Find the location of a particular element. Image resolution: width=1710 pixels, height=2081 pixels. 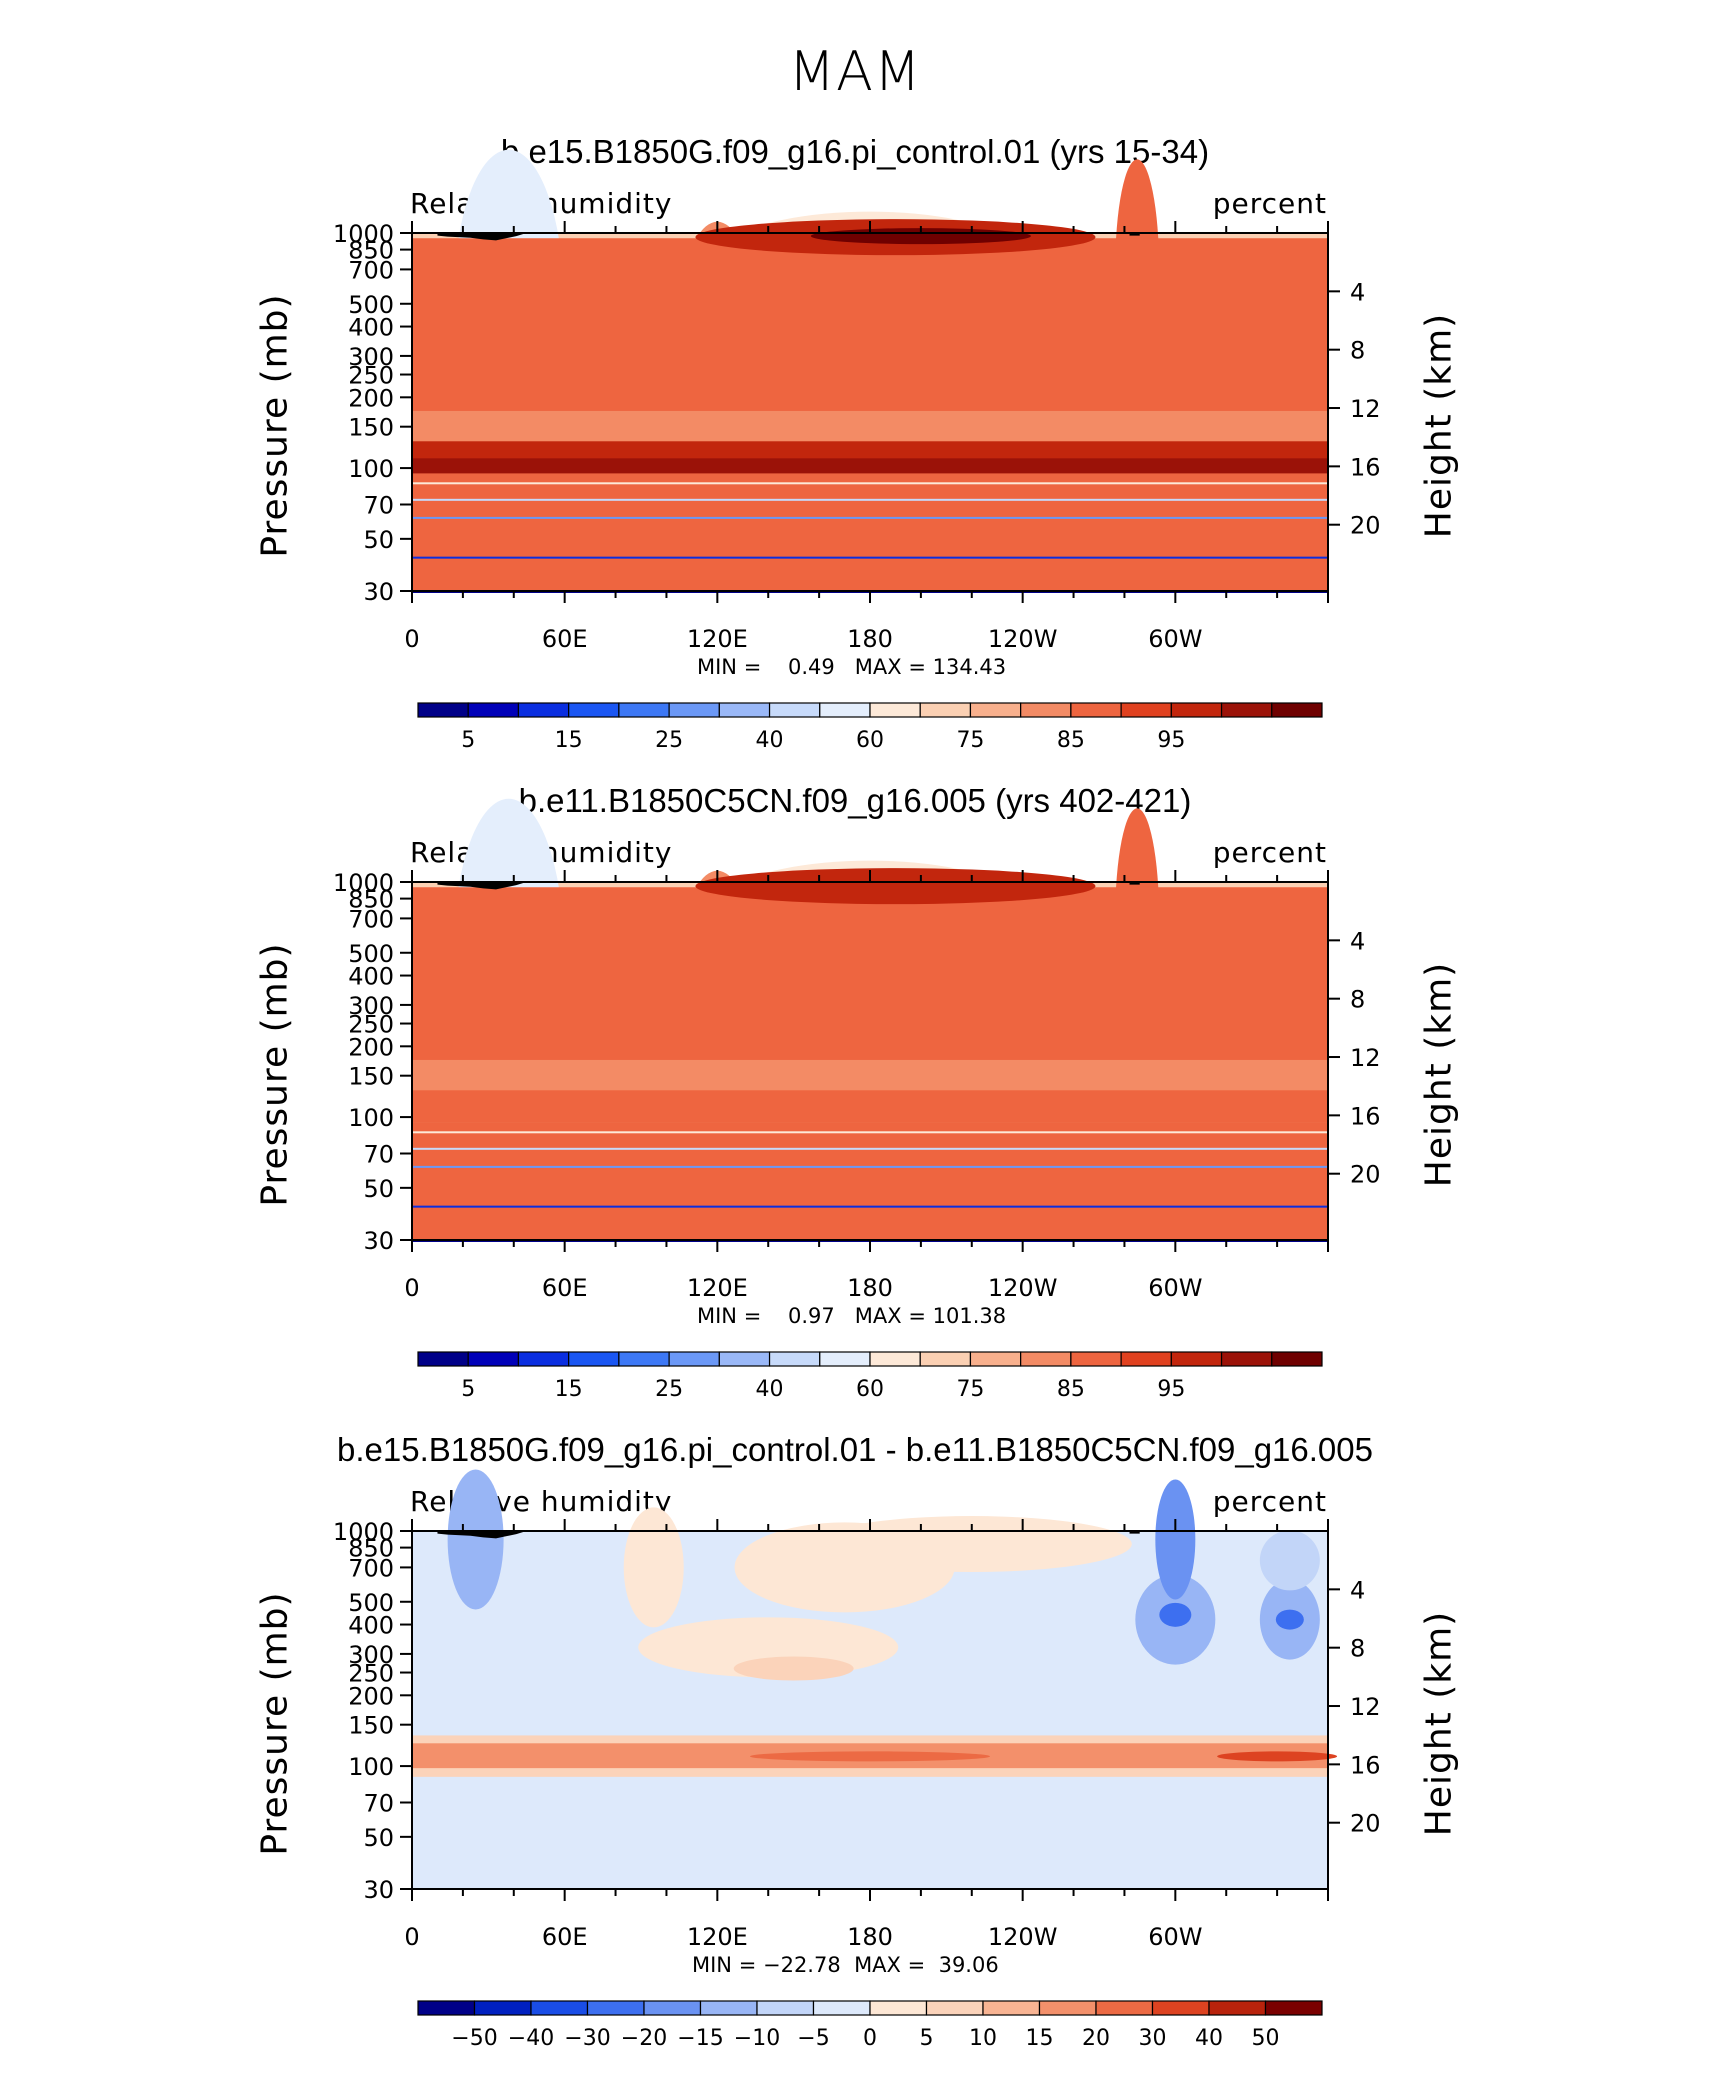

height-tick-label: 8 is located at coordinates (1357, 1649).